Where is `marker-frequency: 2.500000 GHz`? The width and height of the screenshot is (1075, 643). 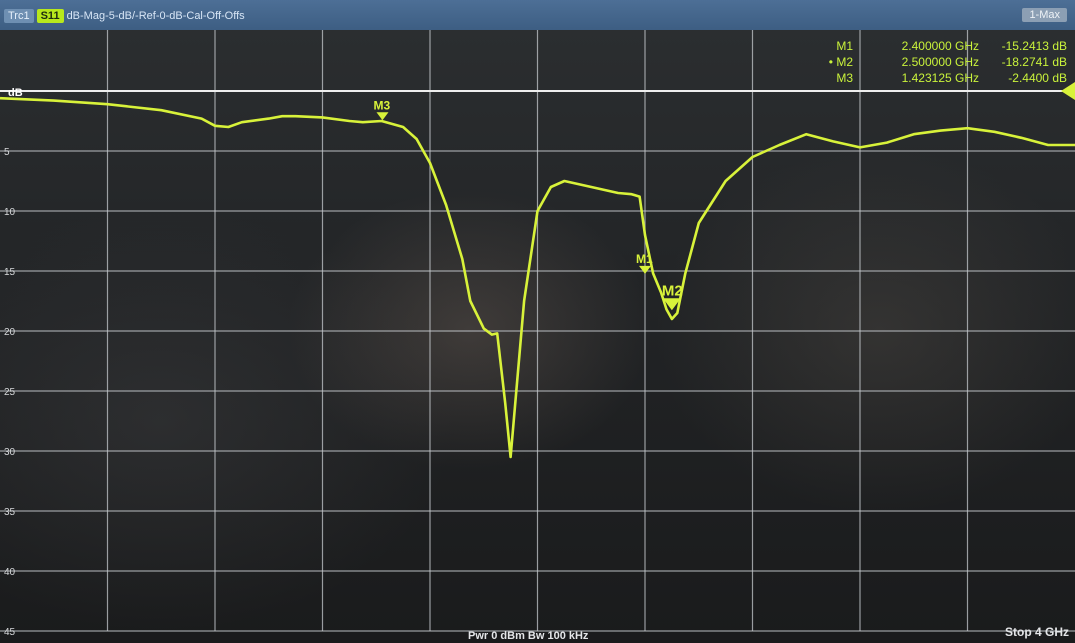 marker-frequency: 2.500000 GHz is located at coordinates (940, 62).